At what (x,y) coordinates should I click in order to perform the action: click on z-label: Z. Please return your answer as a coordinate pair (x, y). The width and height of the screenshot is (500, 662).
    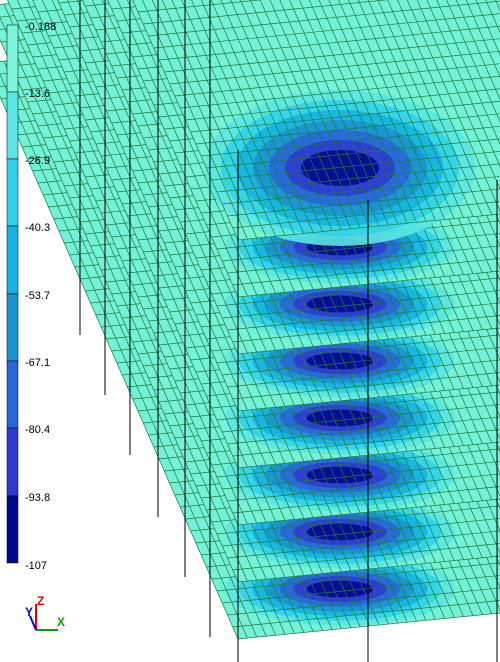
    Looking at the image, I should click on (40, 601).